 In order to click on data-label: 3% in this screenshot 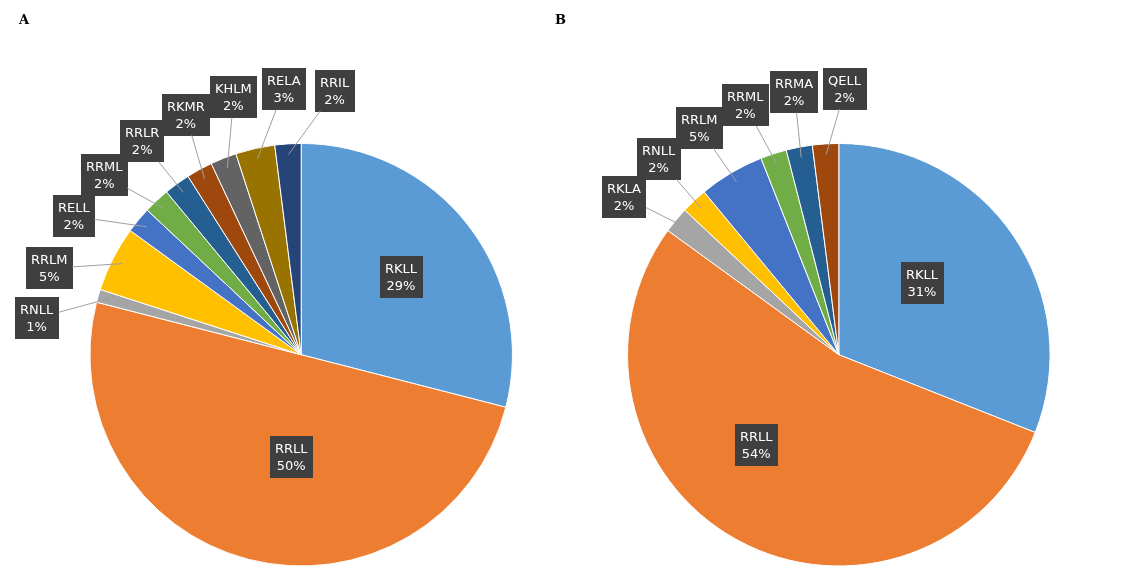, I will do `click(284, 97)`.